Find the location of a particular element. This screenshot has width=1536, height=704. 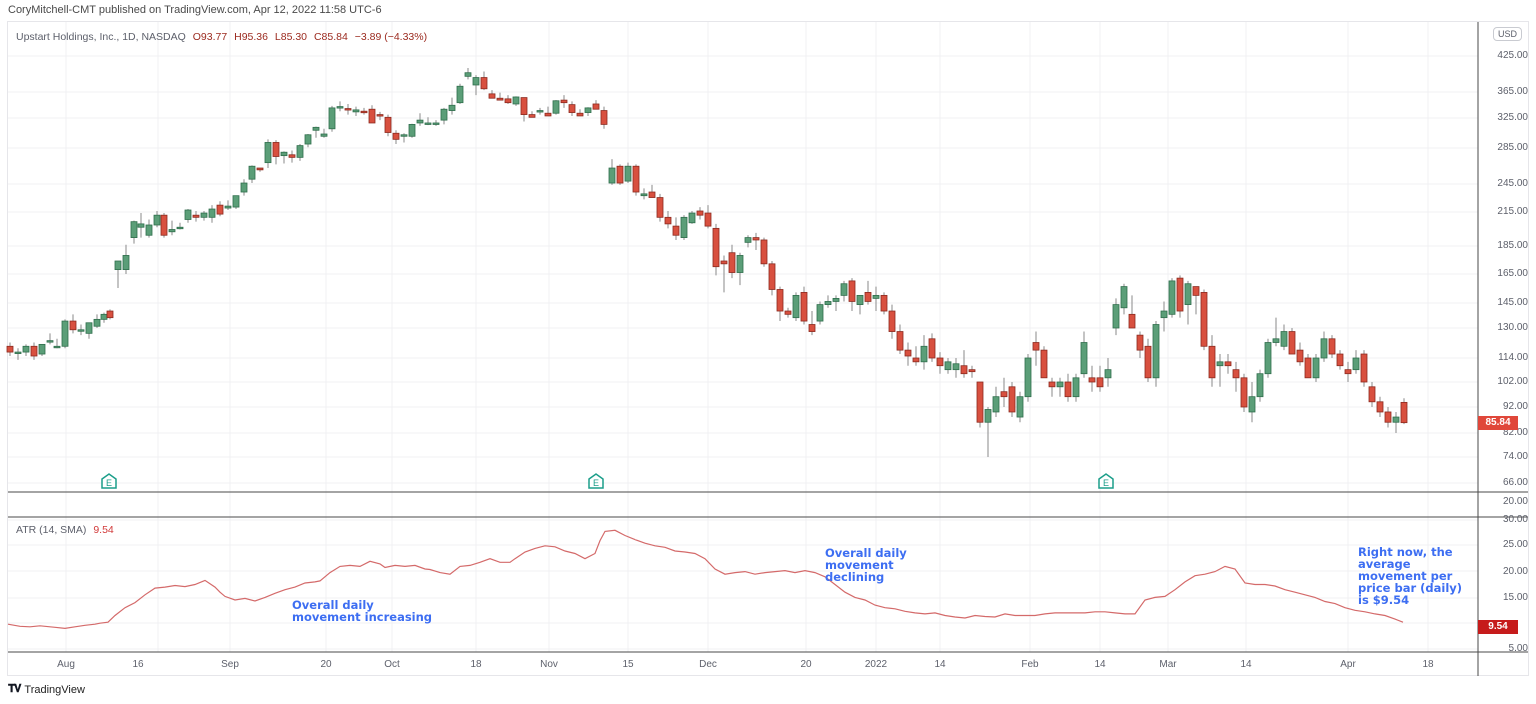

last-price-badge: 85.84 is located at coordinates (1498, 423).